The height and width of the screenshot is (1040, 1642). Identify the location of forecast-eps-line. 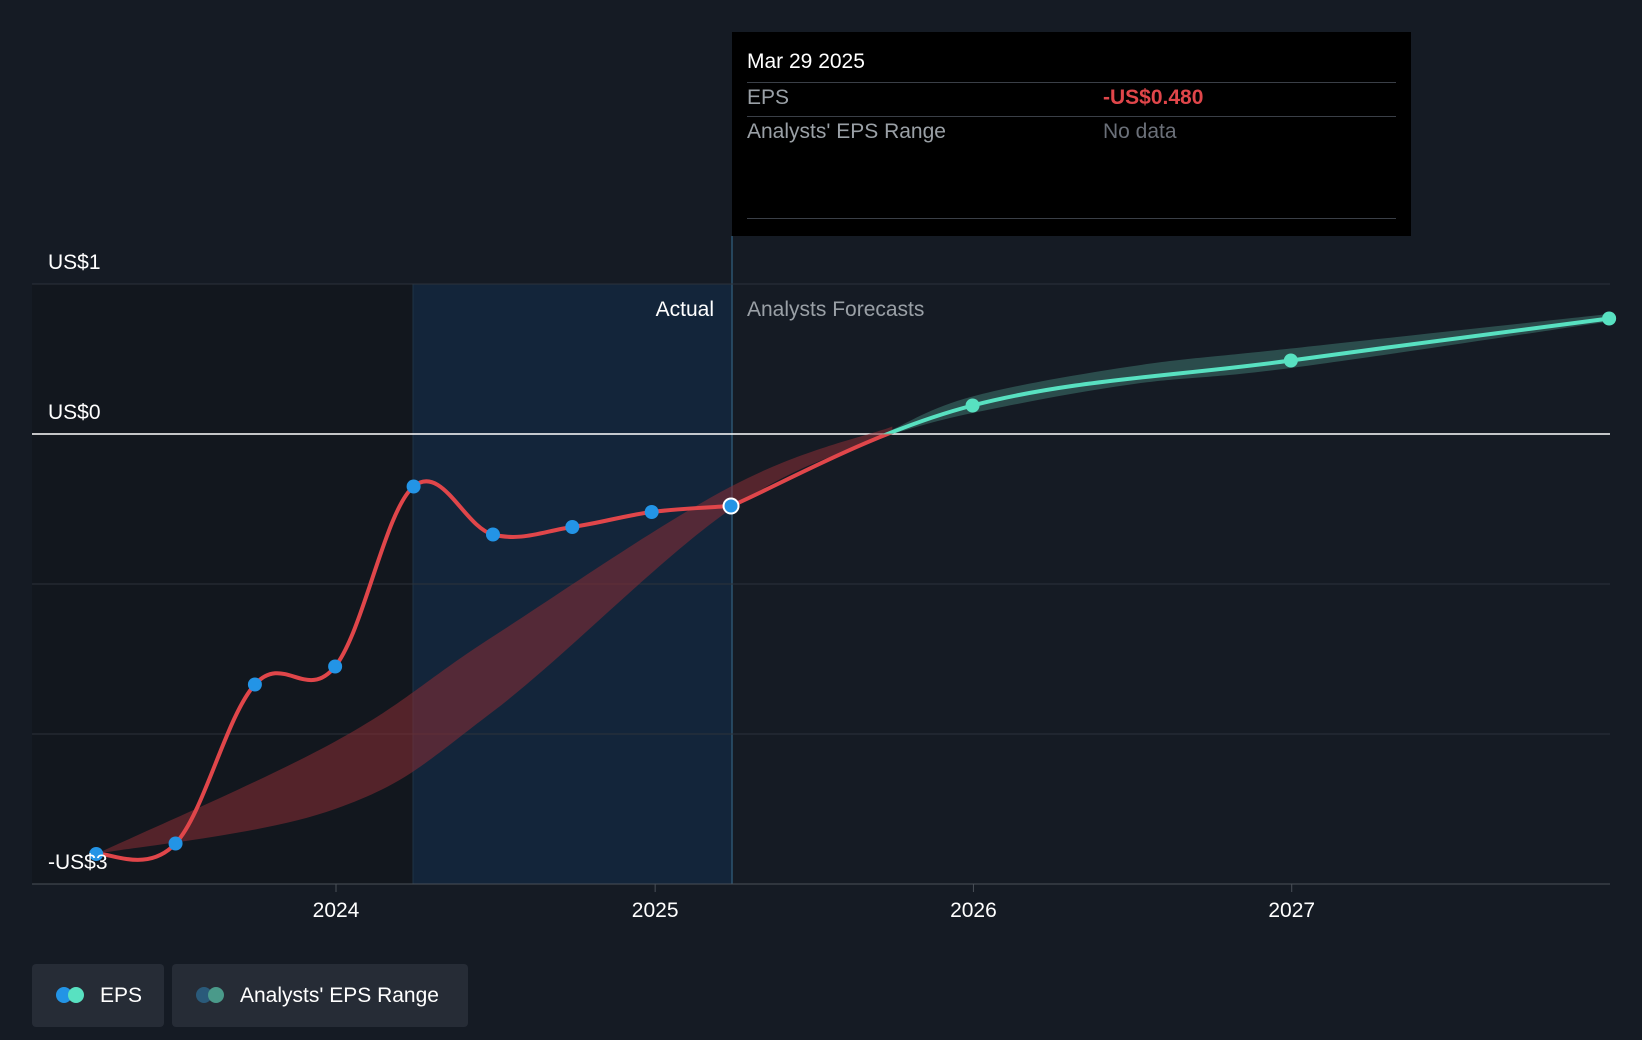
(1170, 412).